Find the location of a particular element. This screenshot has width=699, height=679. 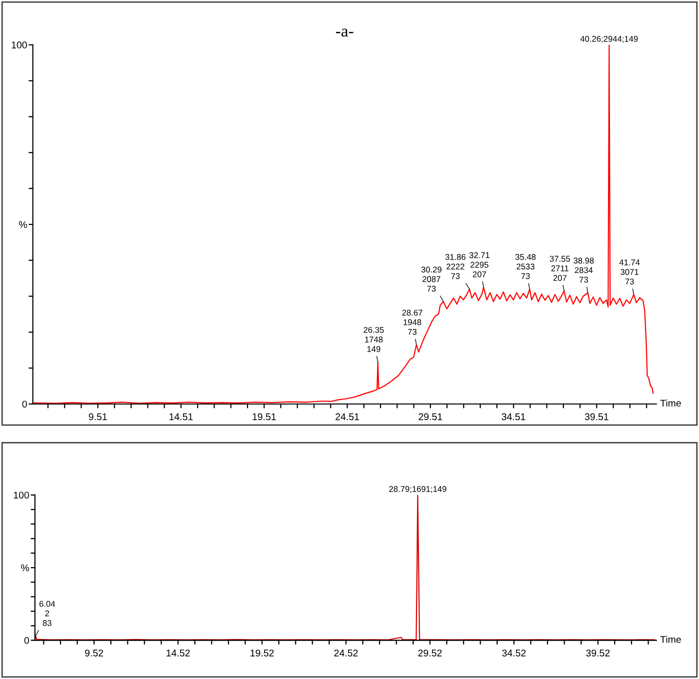

x-tick-label: 14.51 is located at coordinates (181, 416).